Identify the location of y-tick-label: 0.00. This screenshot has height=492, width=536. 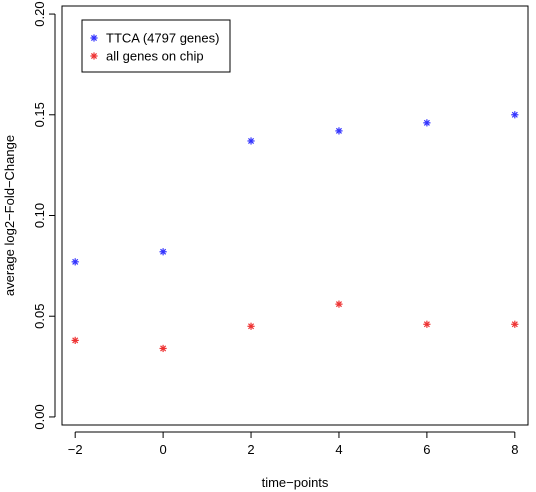
(39, 416).